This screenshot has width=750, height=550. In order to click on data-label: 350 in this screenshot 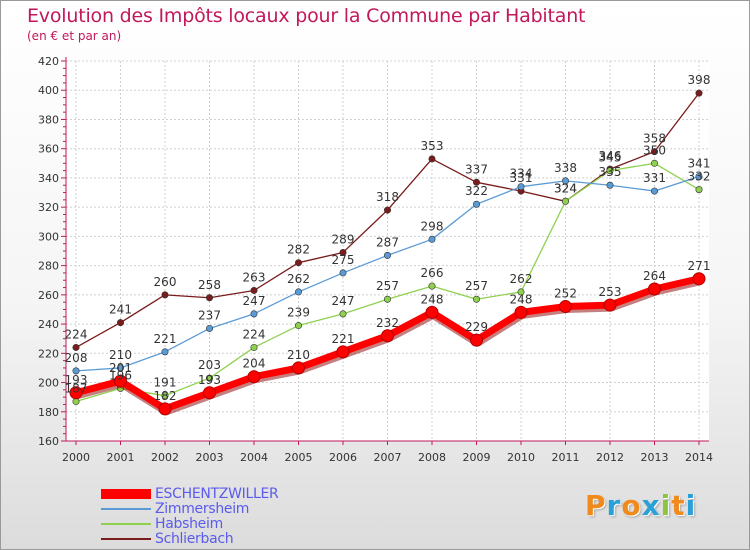, I will do `click(654, 150)`.